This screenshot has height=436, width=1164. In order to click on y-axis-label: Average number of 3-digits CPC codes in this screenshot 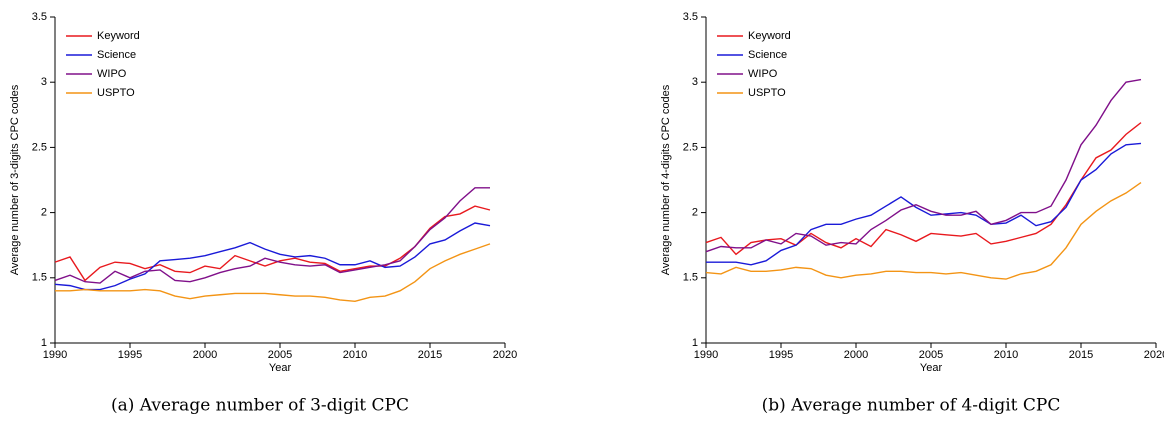, I will do `click(15, 179)`.